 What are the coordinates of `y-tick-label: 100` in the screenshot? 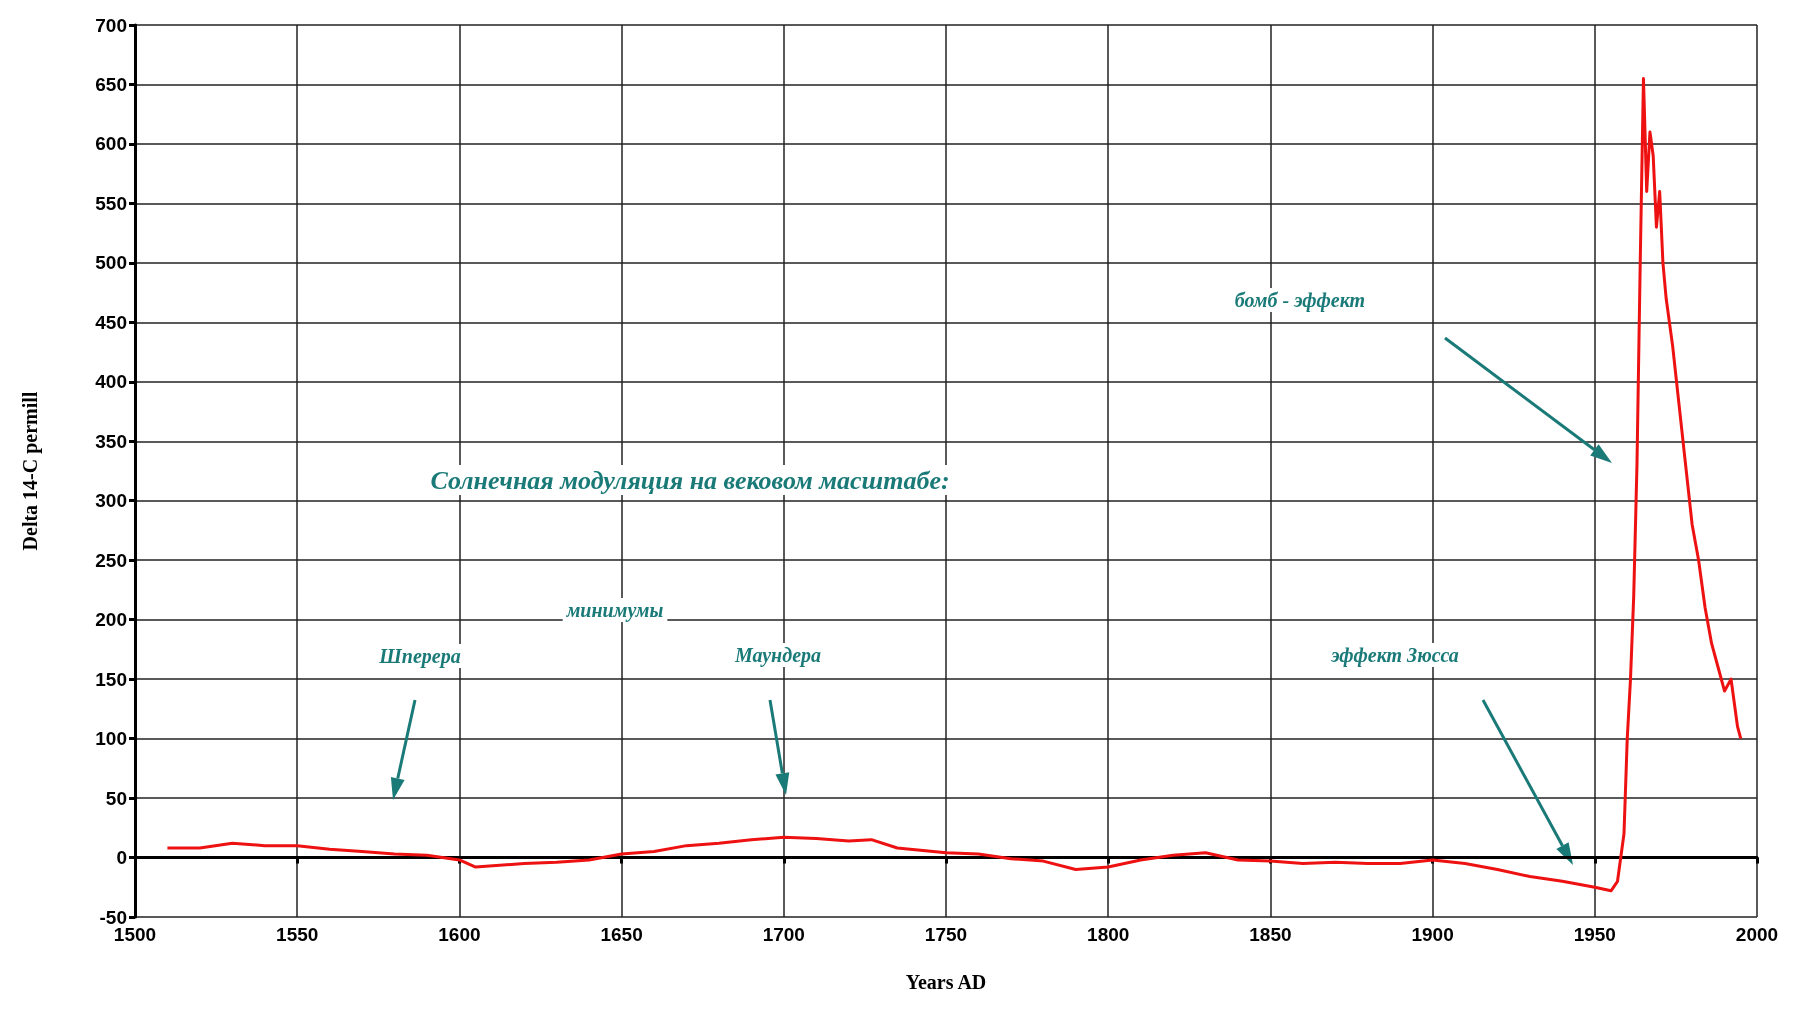 It's located at (111, 739).